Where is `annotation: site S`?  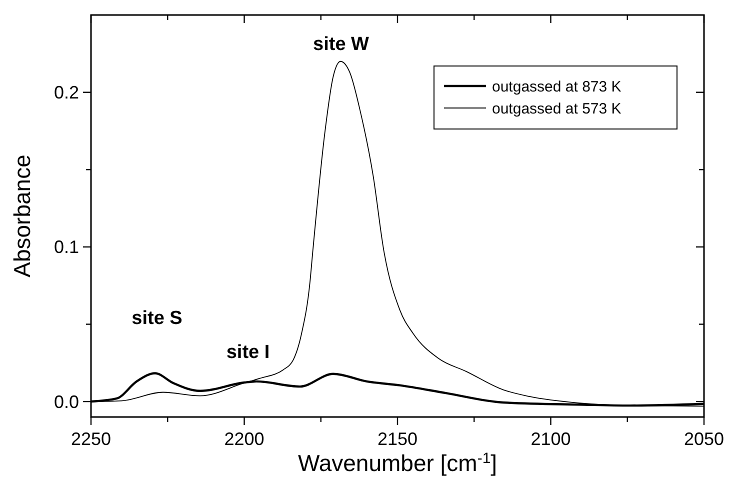 annotation: site S is located at coordinates (157, 318).